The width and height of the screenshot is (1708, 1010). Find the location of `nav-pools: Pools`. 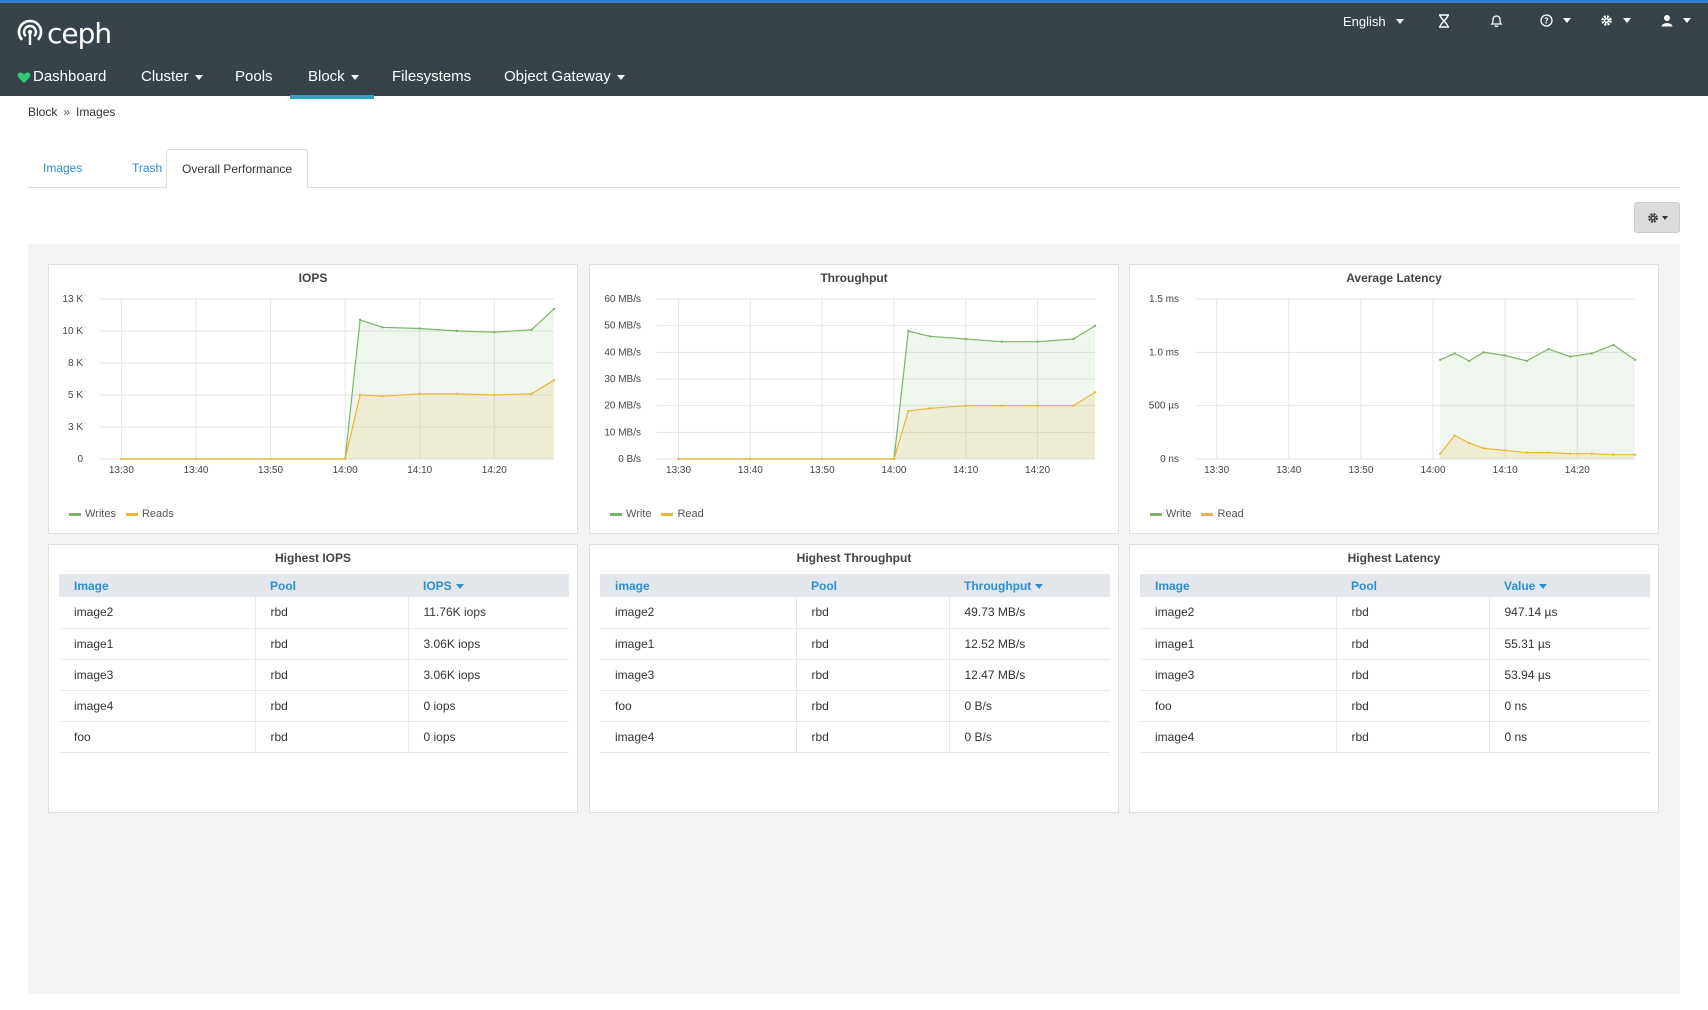

nav-pools: Pools is located at coordinates (254, 79).